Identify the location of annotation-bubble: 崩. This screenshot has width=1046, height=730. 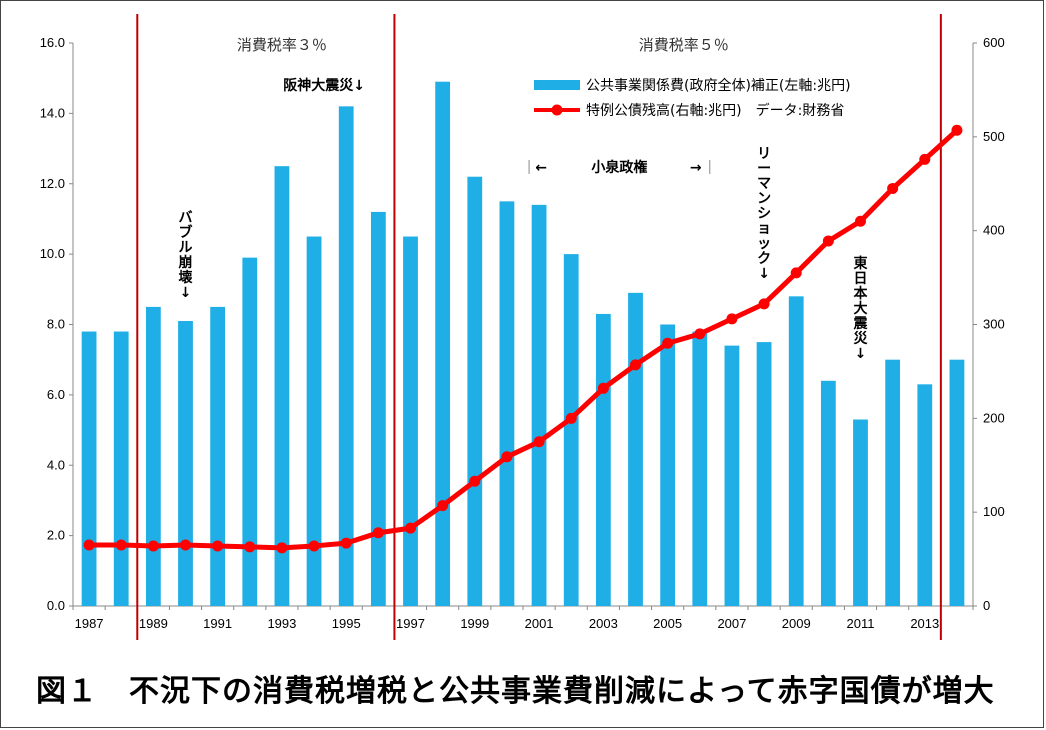
(186, 262).